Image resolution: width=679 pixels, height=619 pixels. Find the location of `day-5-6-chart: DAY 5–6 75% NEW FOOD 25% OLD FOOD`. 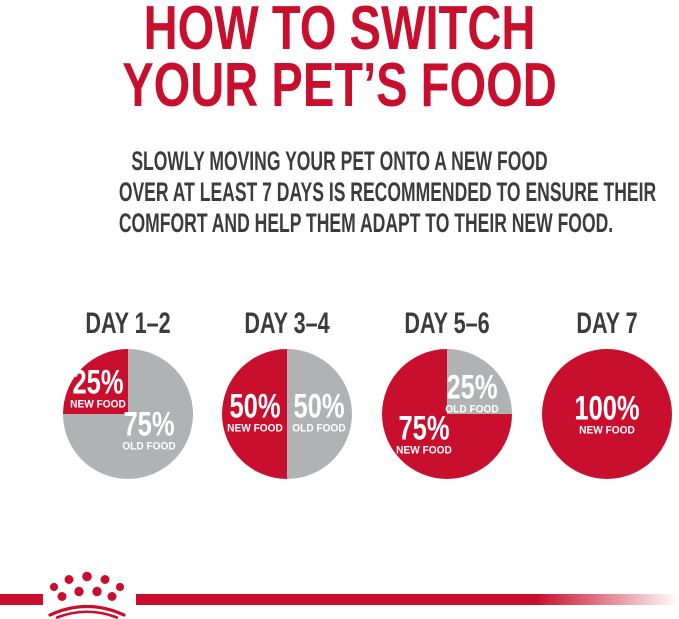

day-5-6-chart: DAY 5–6 75% NEW FOOD 25% OLD FOOD is located at coordinates (447, 394).